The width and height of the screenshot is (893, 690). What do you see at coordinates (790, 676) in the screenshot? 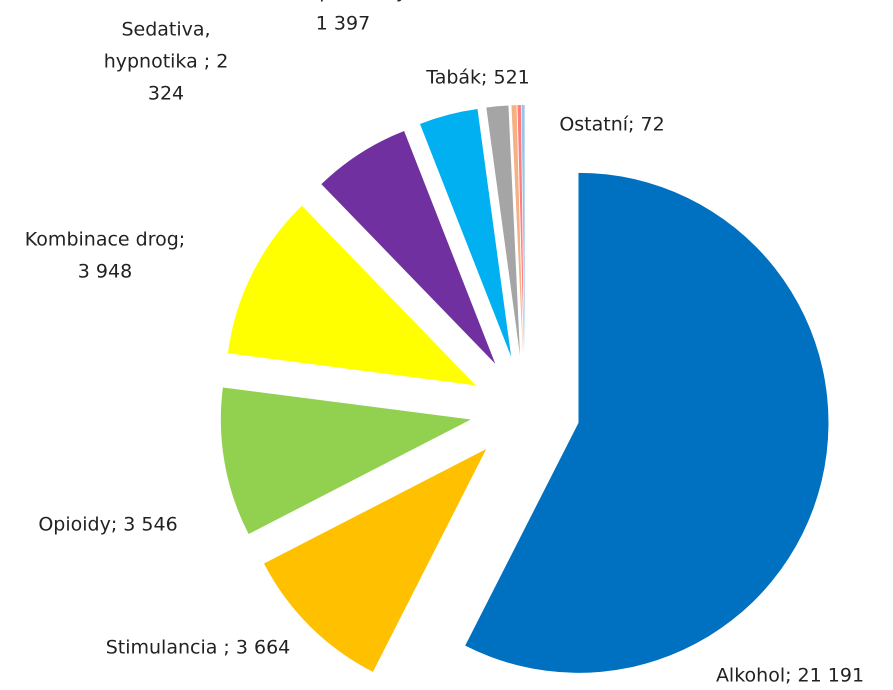
I see `slice-label: Alkohol; 21 191` at bounding box center [790, 676].